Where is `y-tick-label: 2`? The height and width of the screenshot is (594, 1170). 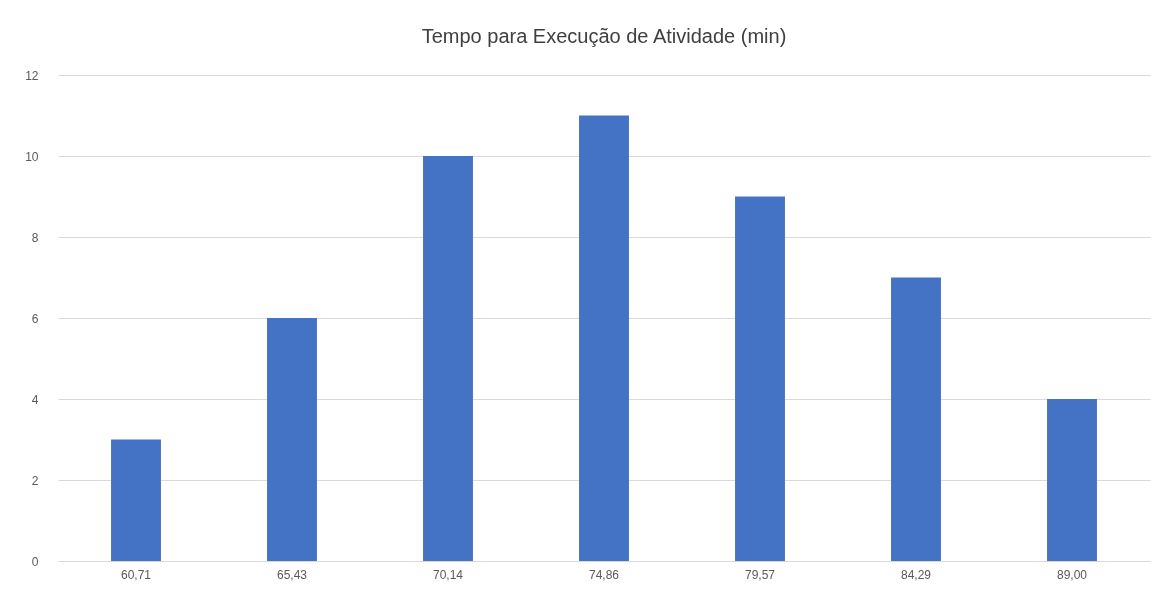
y-tick-label: 2 is located at coordinates (35, 480).